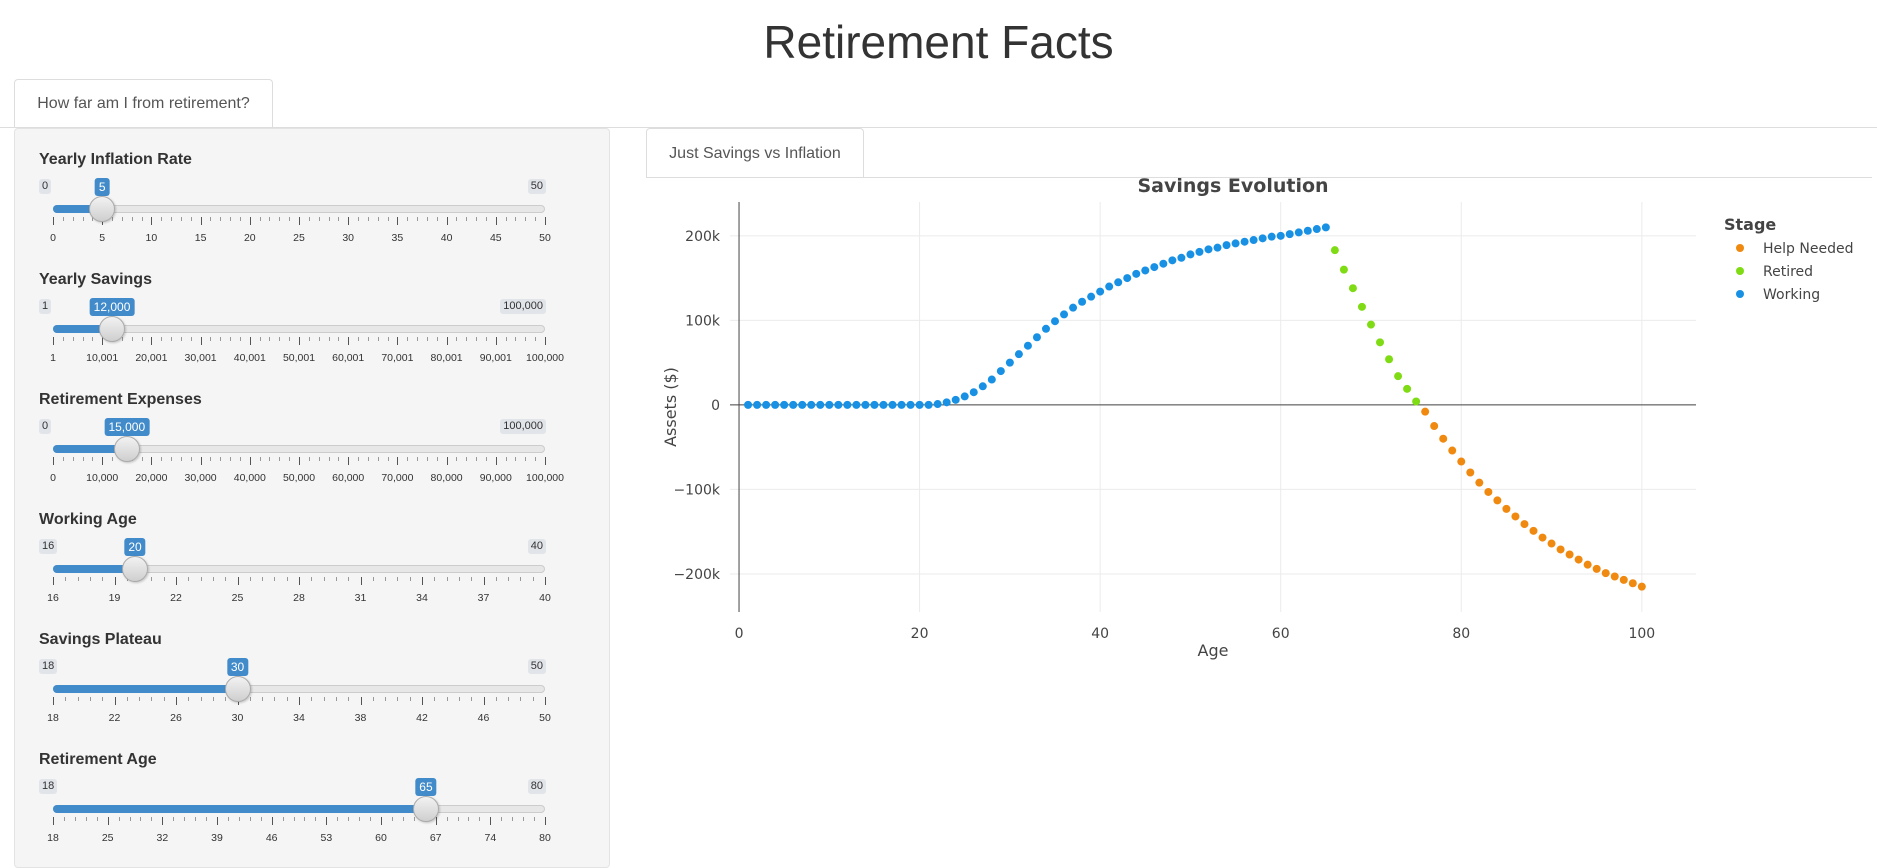  I want to click on slider-tick-label: 70,000, so click(397, 478).